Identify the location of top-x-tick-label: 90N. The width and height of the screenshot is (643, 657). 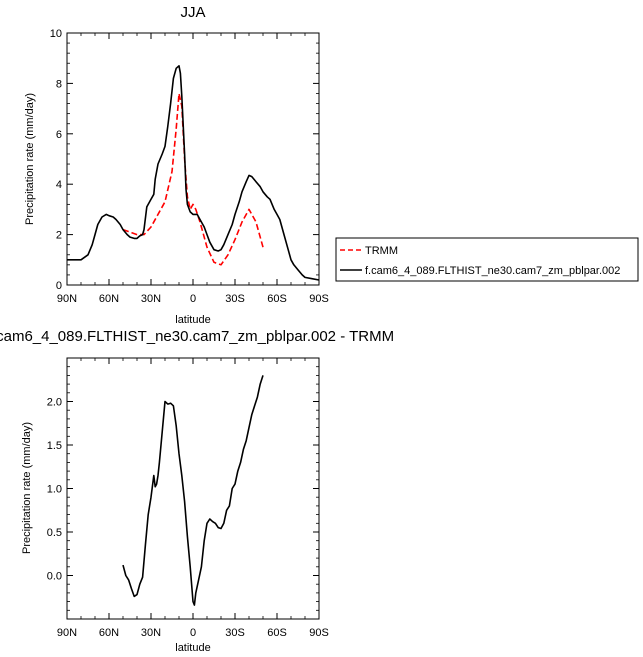
(67, 299).